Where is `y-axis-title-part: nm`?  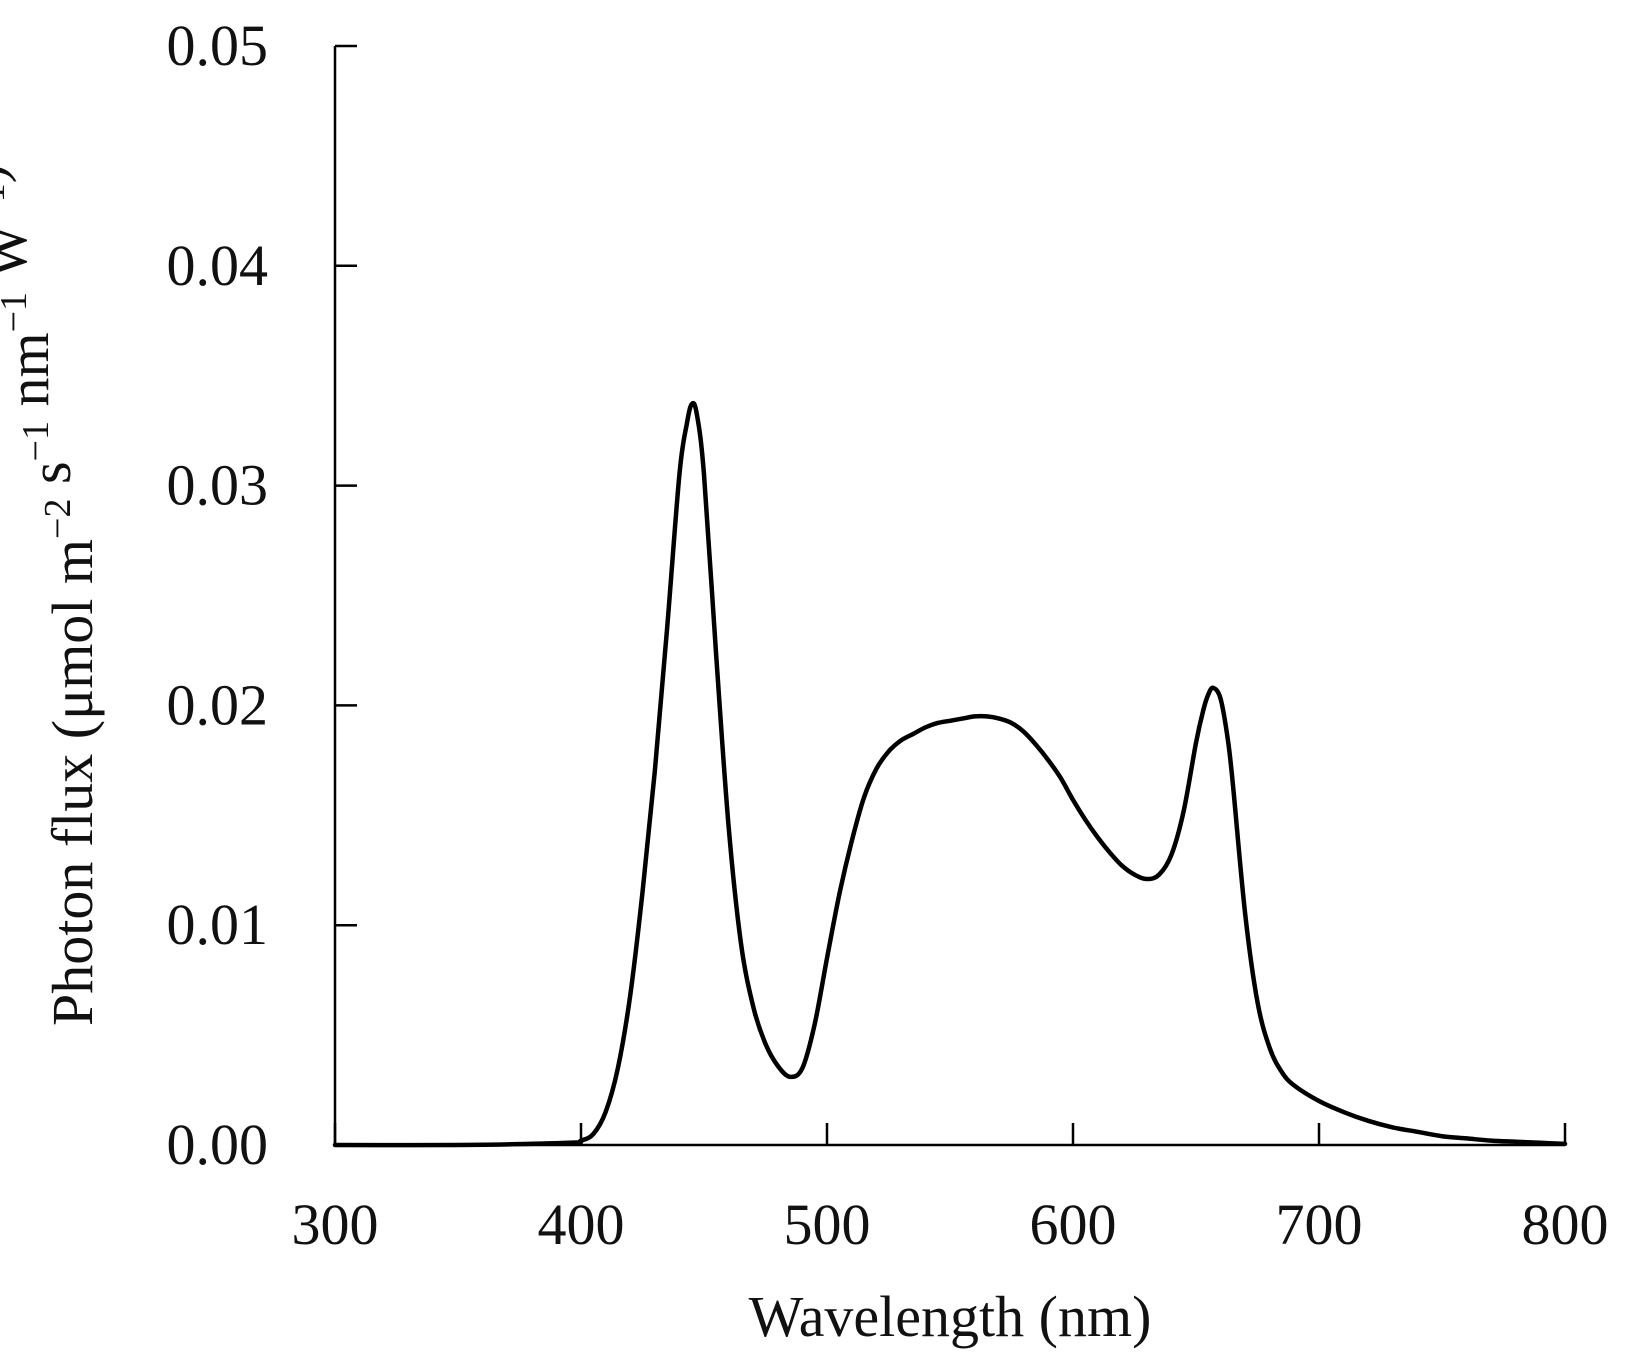 y-axis-title-part: nm is located at coordinates (30, 376).